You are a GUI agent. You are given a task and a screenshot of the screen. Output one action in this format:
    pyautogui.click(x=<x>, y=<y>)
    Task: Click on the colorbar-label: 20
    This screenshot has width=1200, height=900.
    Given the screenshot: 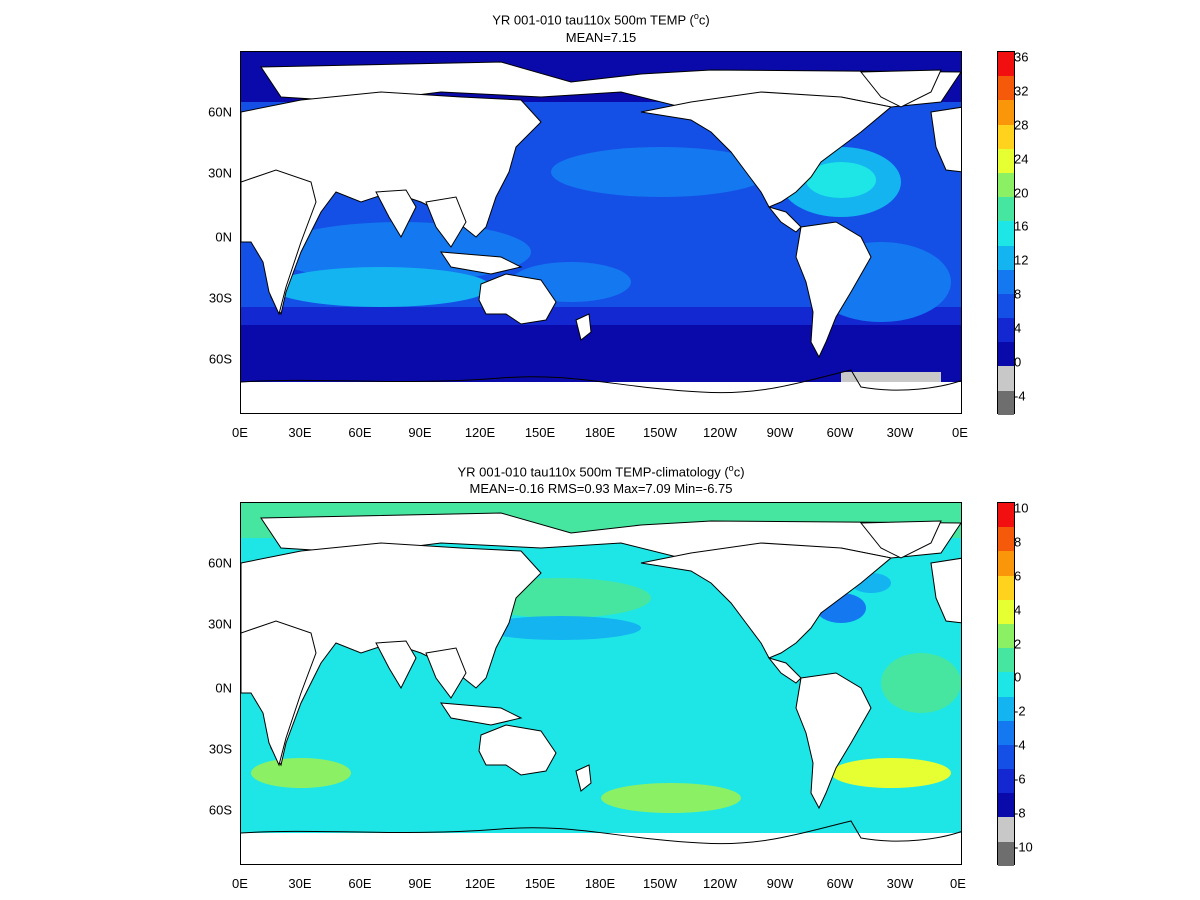 What is the action you would take?
    pyautogui.click(x=1021, y=193)
    